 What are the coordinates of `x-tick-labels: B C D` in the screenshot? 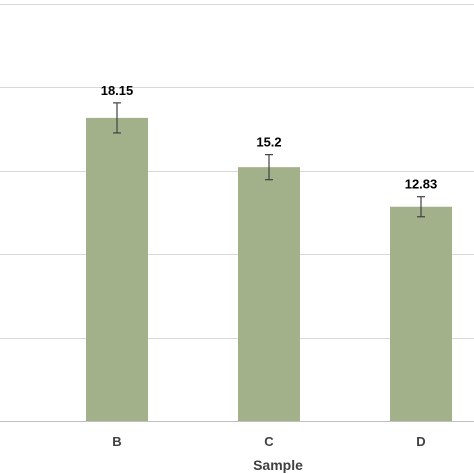 It's located at (268, 441).